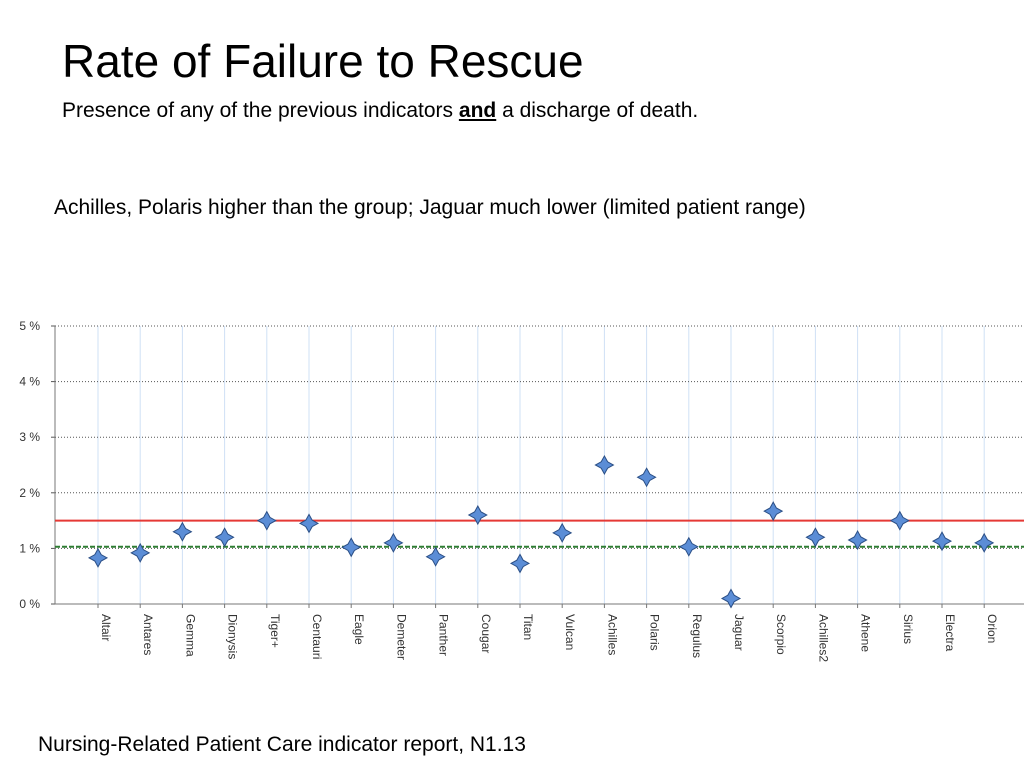 This screenshot has height=768, width=1024. Describe the element at coordinates (950, 633) in the screenshot. I see `x-category-label: Electra` at that location.